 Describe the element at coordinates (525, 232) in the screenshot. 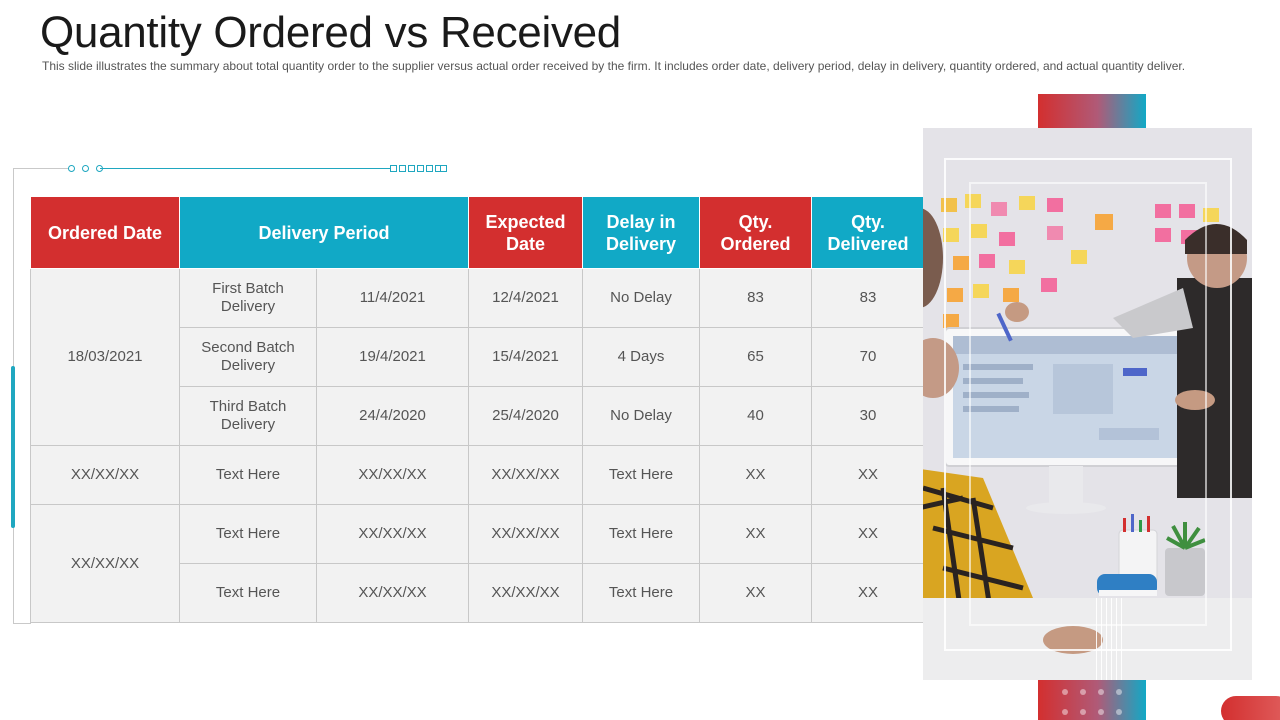

I see `header-expected-date: Expected Date` at that location.